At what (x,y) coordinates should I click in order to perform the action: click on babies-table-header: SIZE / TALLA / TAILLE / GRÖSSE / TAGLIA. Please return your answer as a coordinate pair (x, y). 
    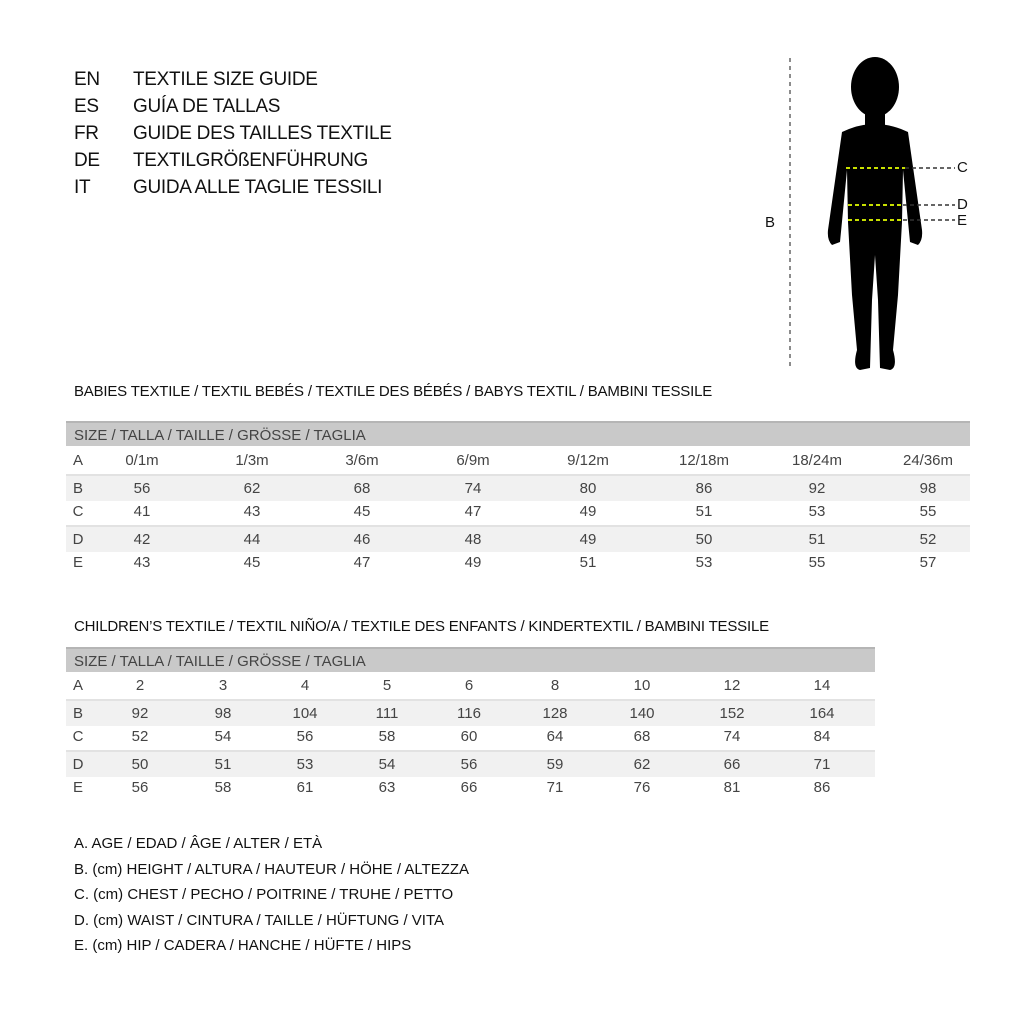
    Looking at the image, I should click on (518, 433).